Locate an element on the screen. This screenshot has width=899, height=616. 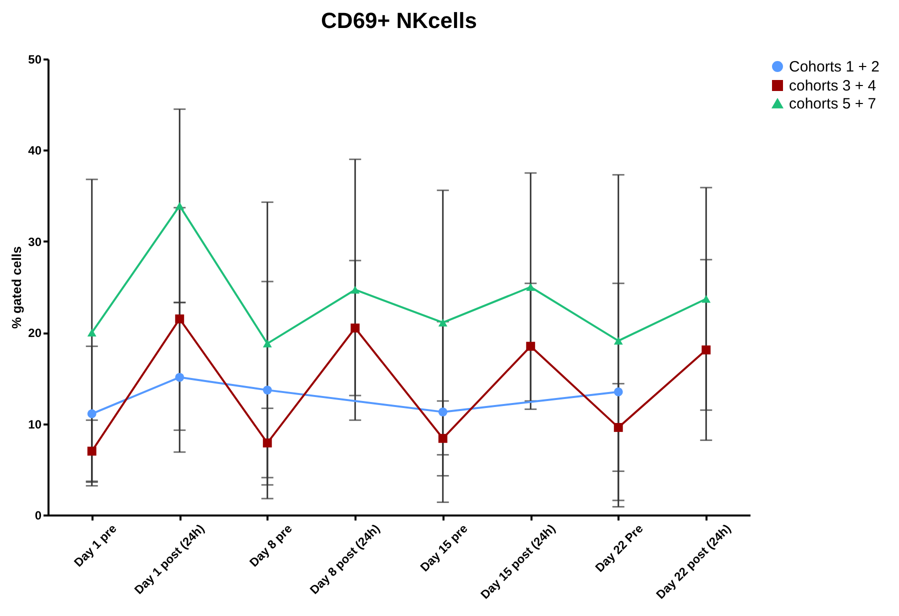
y-tick-label: 0 is located at coordinates (38, 515).